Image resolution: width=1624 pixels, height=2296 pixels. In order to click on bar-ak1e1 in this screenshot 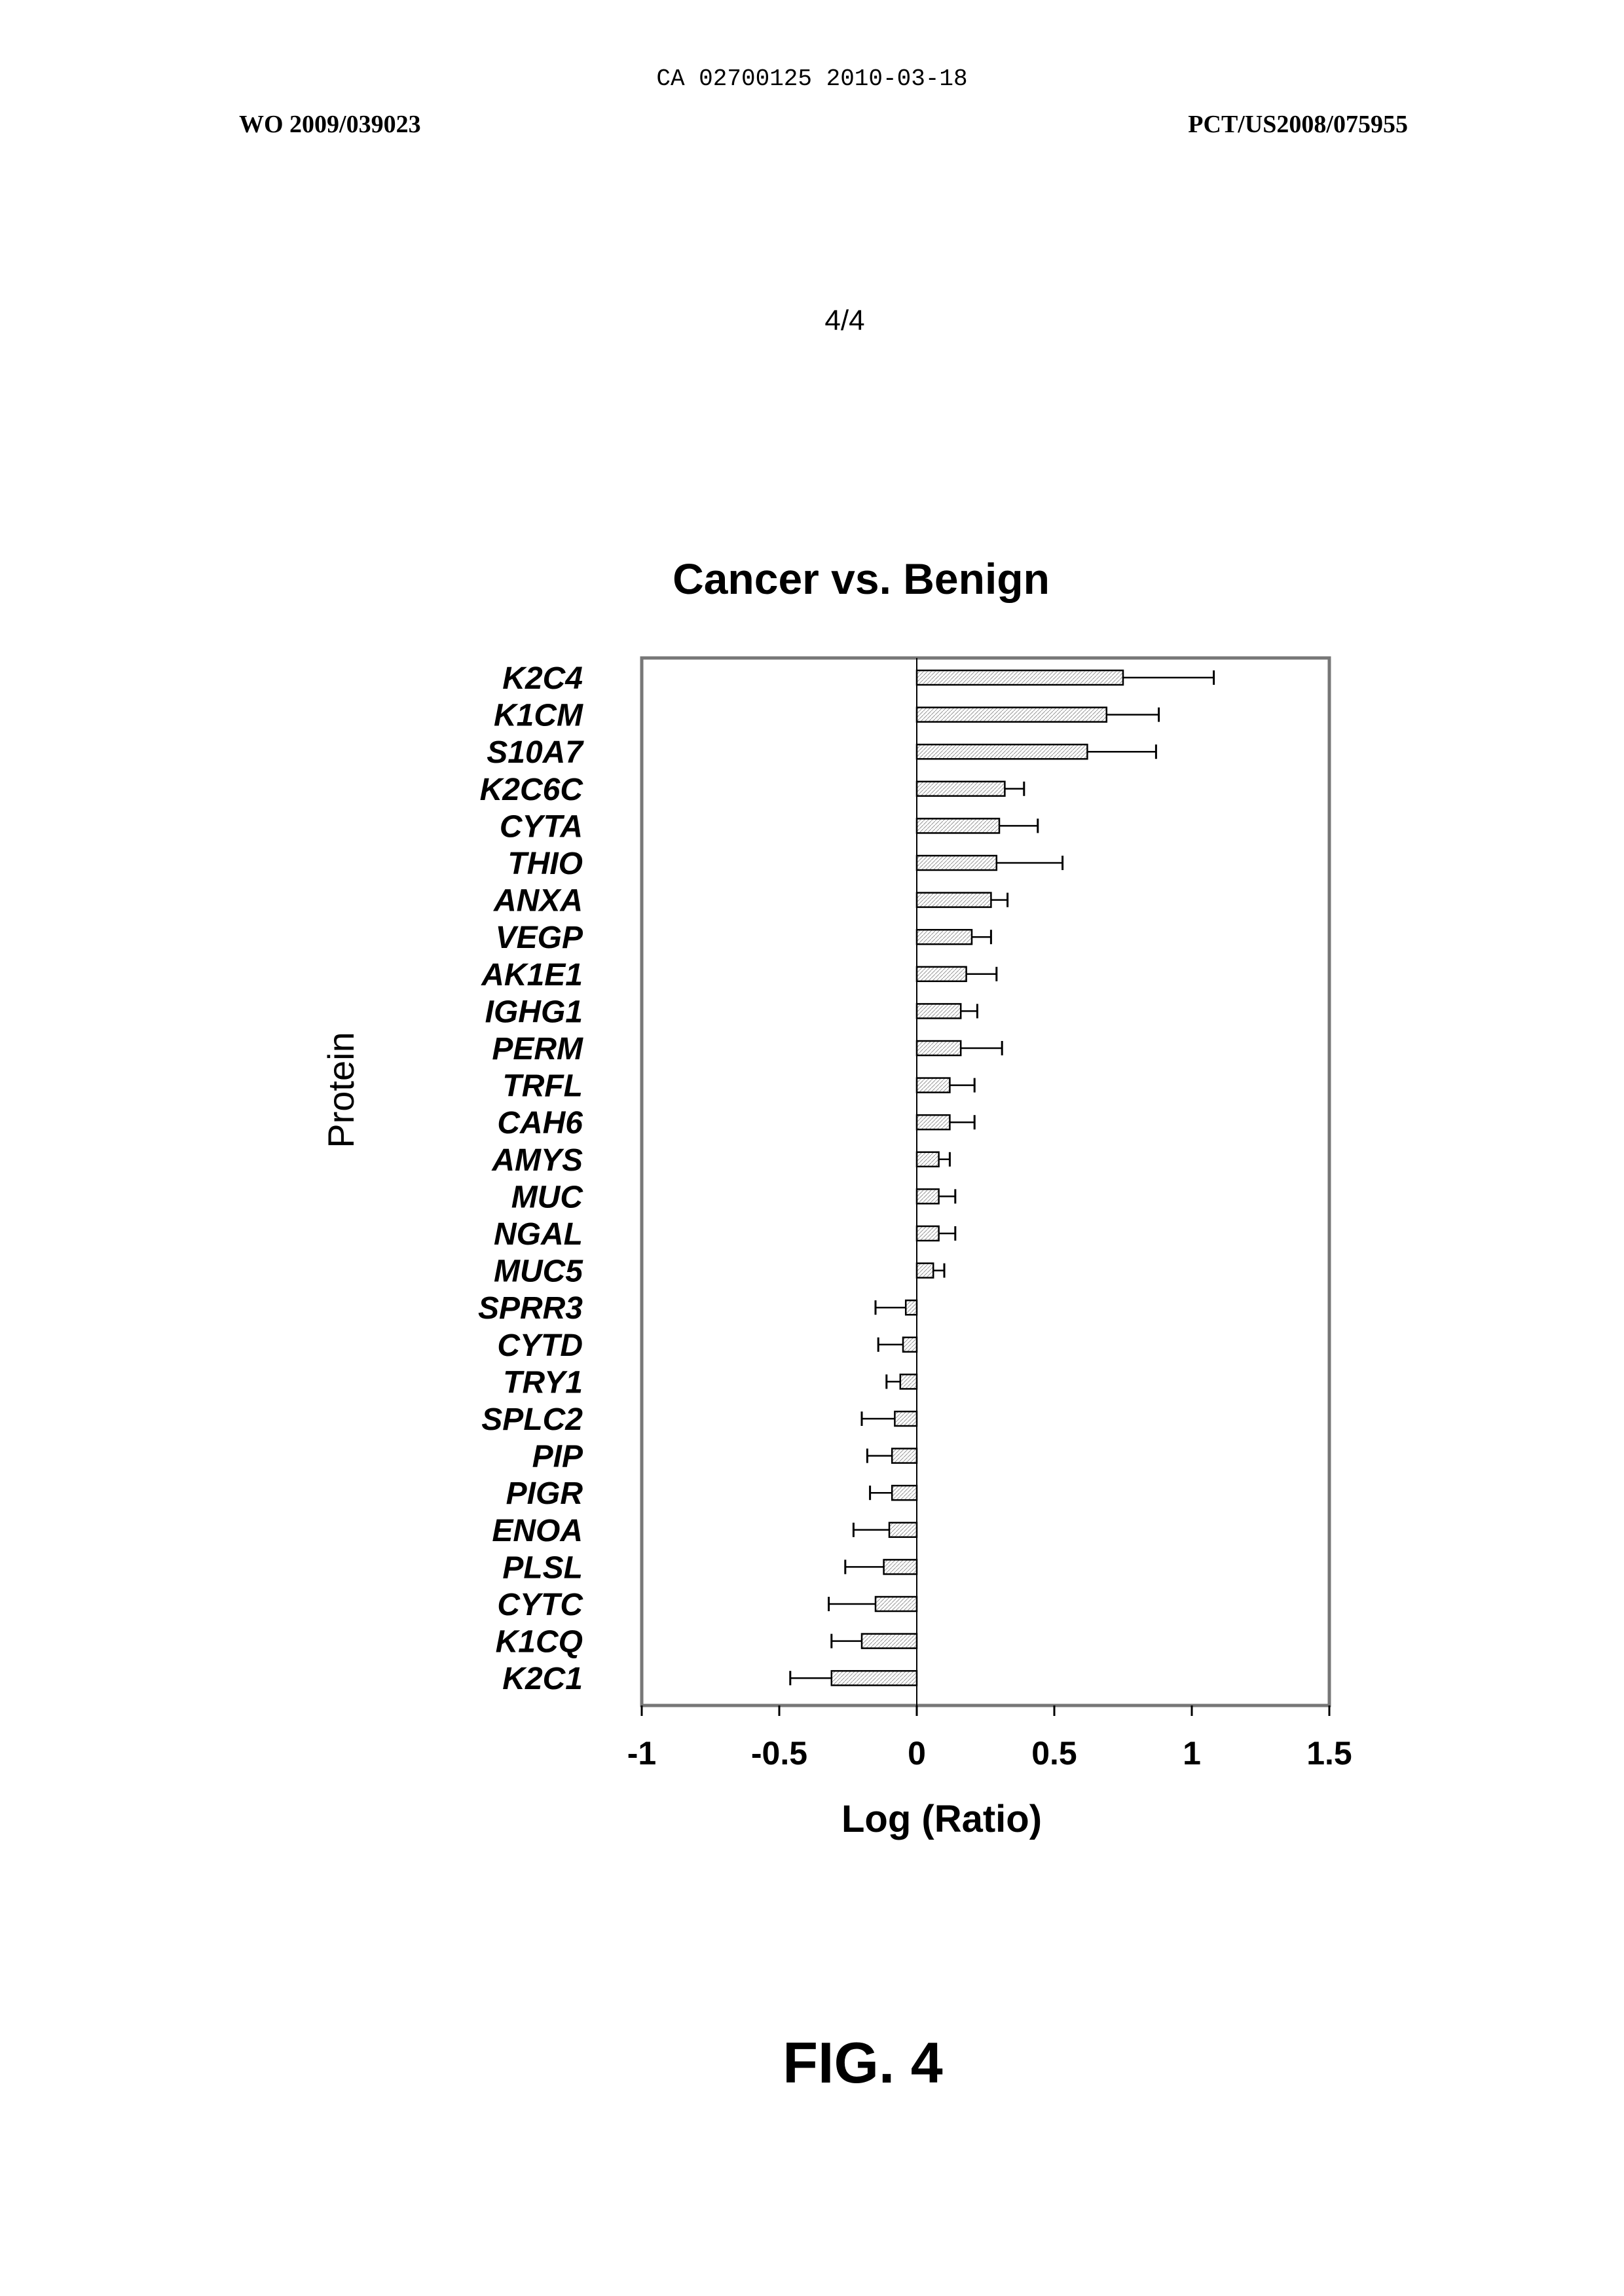, I will do `click(957, 974)`.